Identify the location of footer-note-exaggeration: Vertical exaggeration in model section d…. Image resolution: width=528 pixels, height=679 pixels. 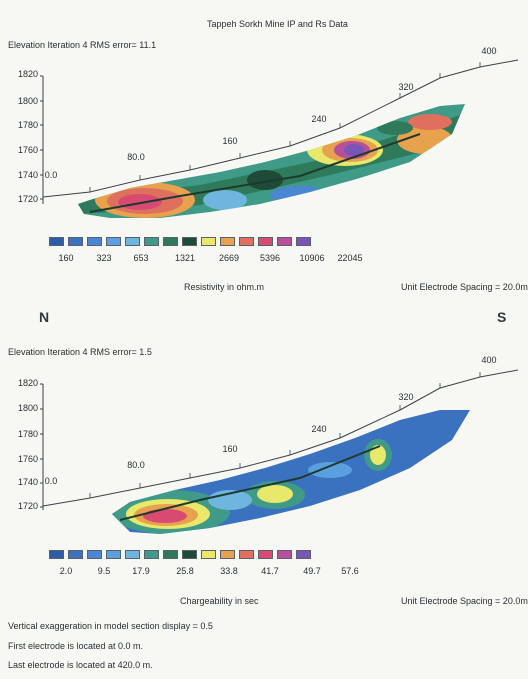
(110, 626).